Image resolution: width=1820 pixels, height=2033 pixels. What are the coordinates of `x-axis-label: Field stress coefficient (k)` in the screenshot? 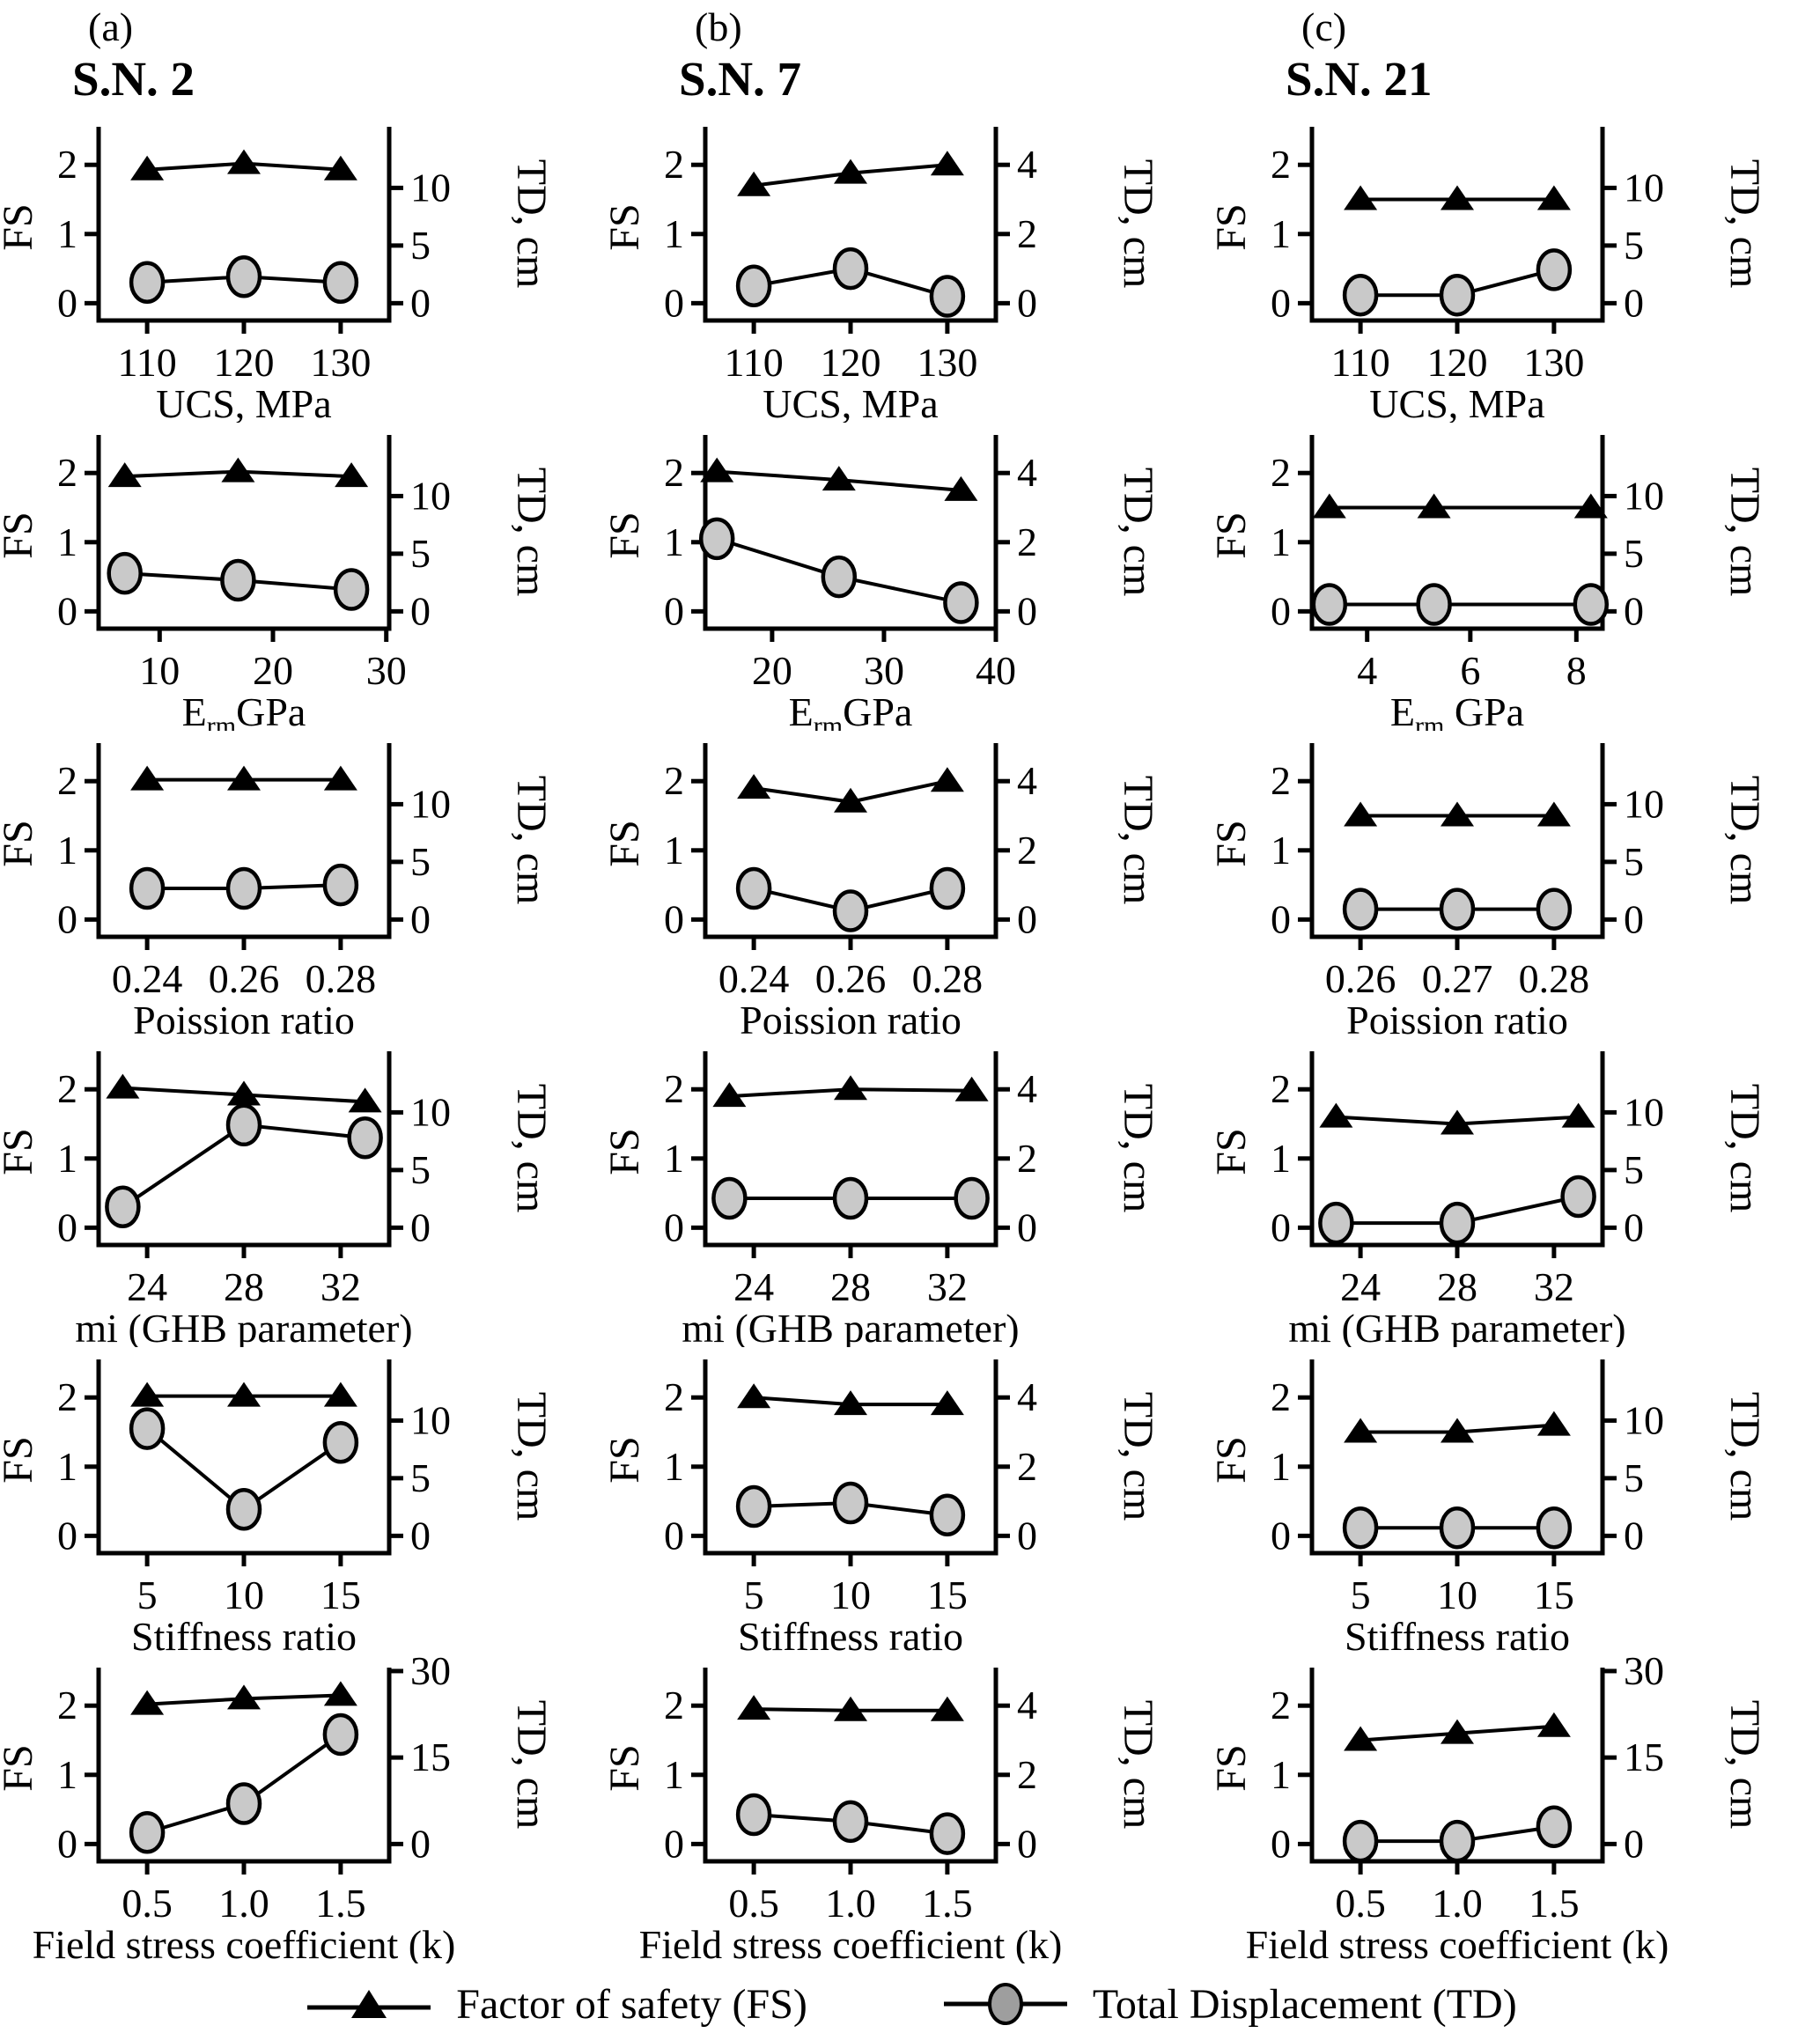 It's located at (244, 1942).